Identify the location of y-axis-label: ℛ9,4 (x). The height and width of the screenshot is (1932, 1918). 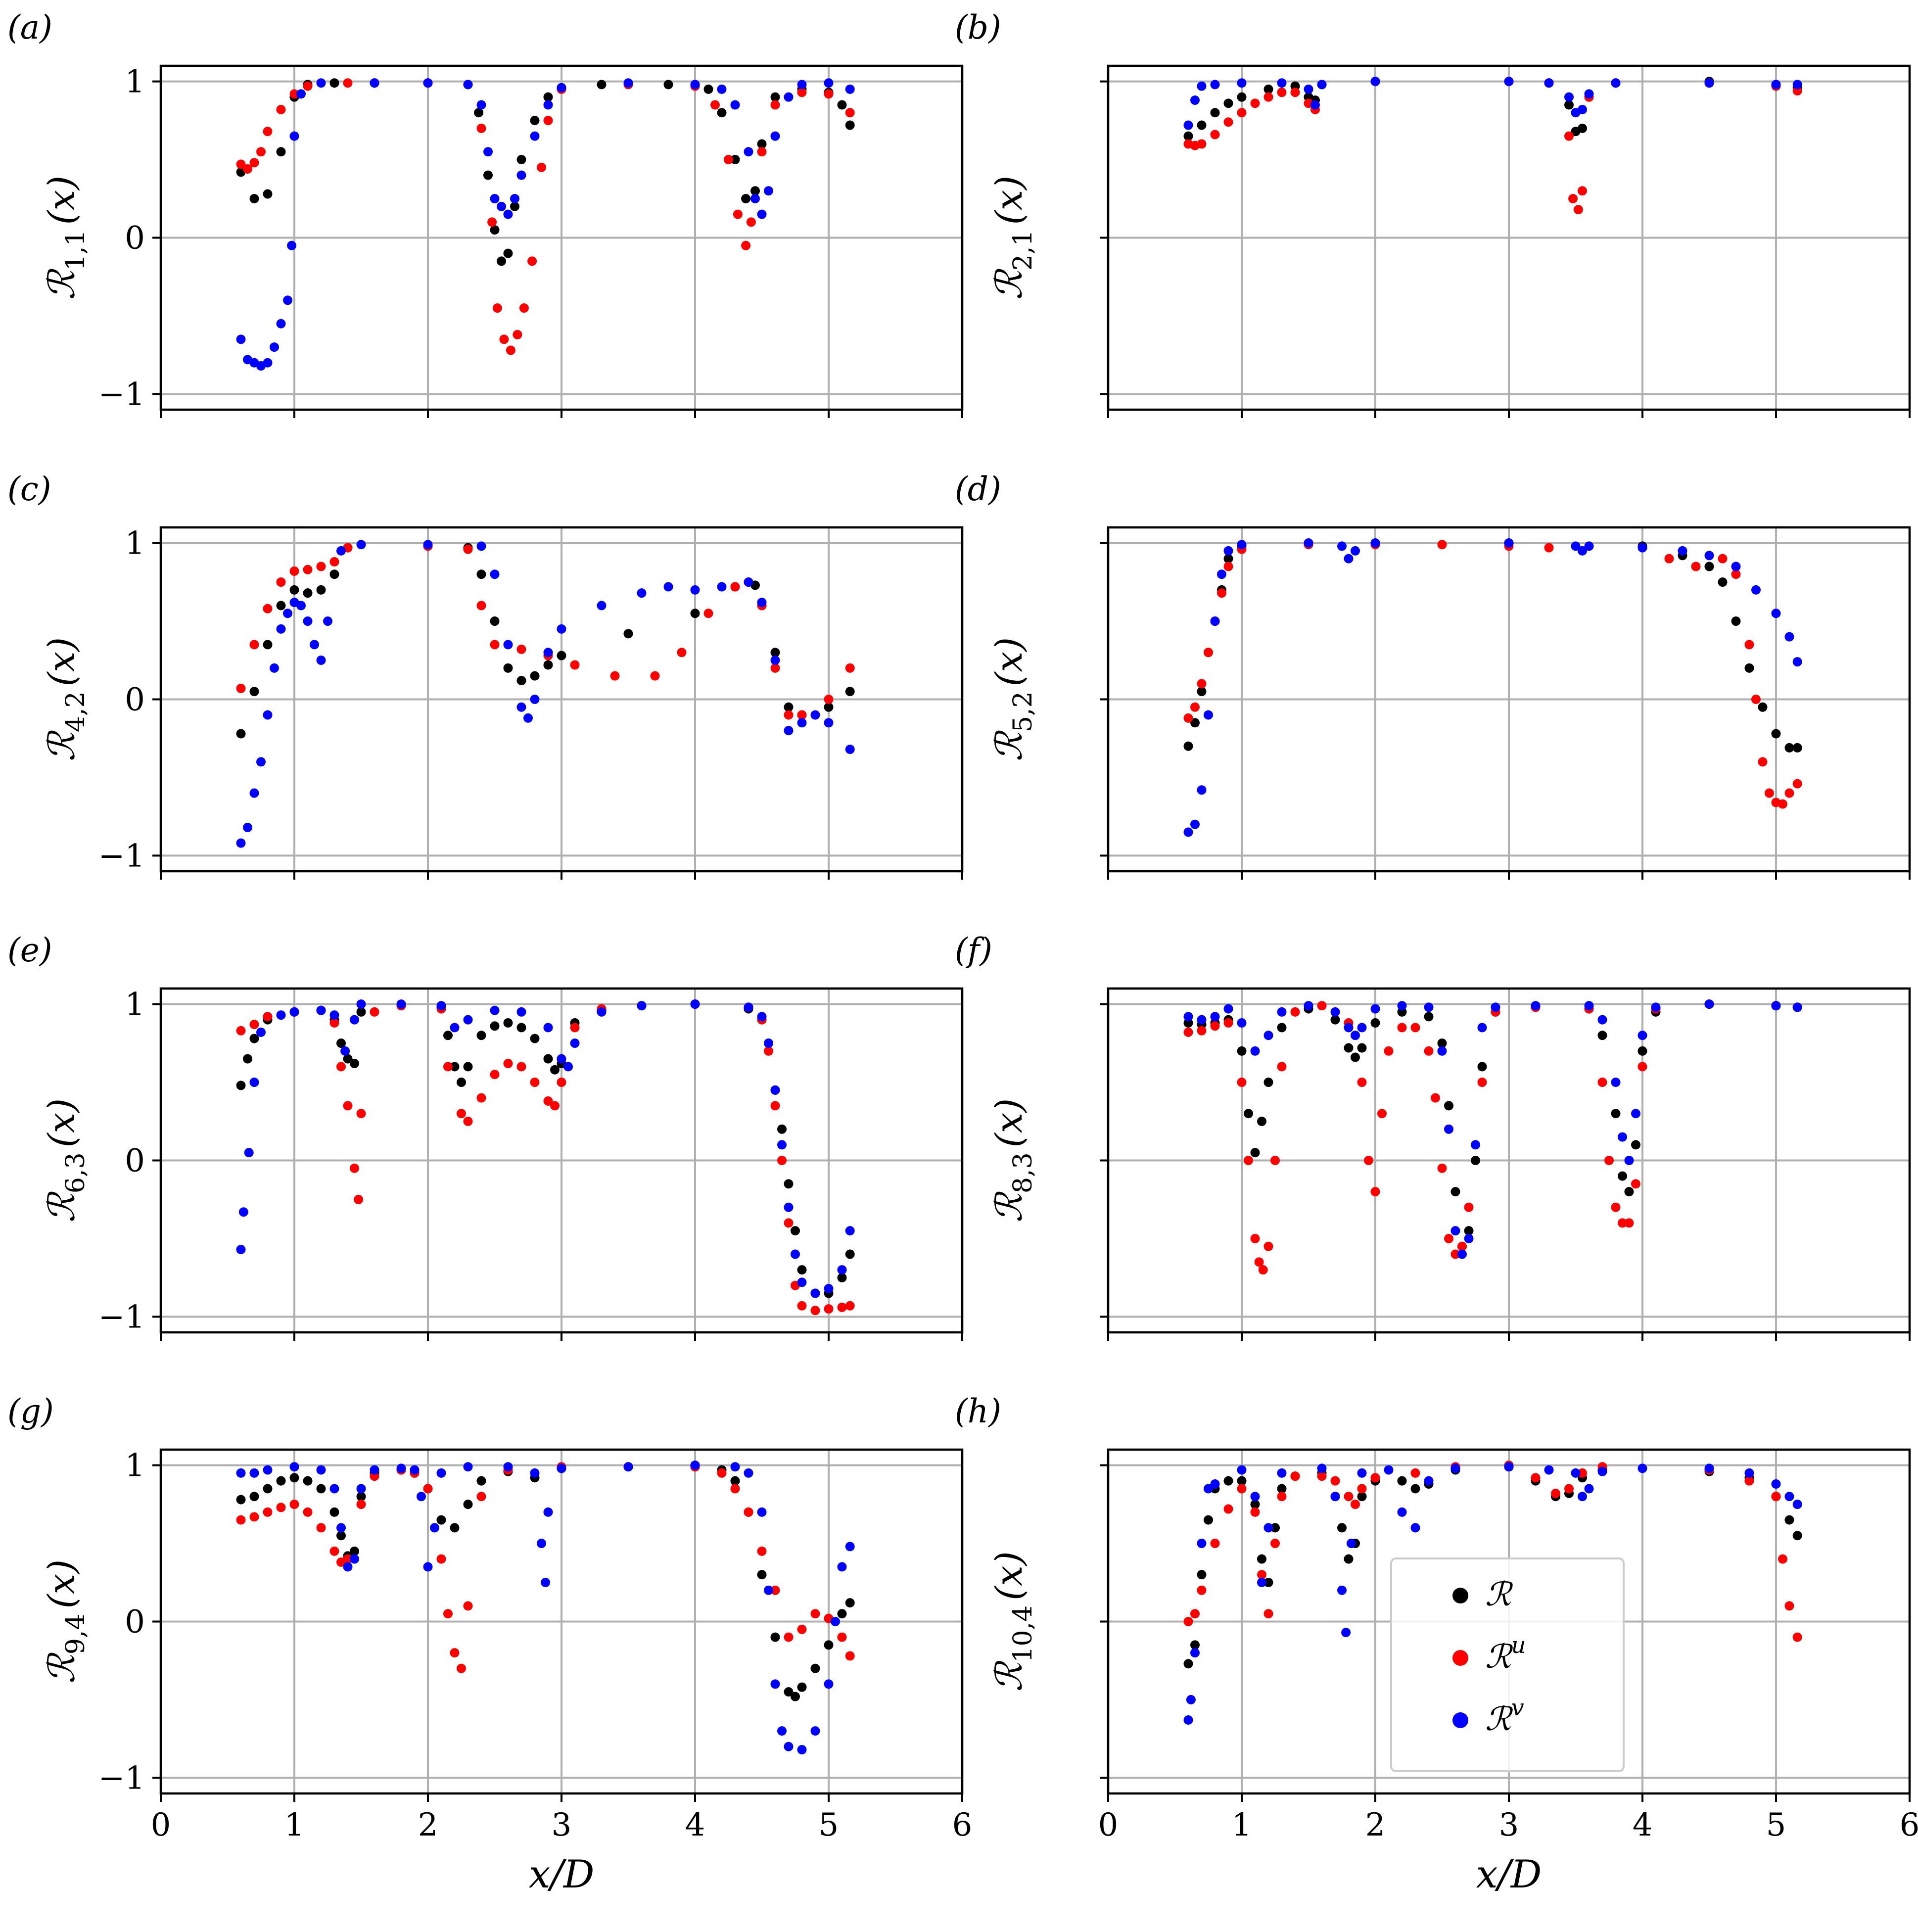
(66, 1621).